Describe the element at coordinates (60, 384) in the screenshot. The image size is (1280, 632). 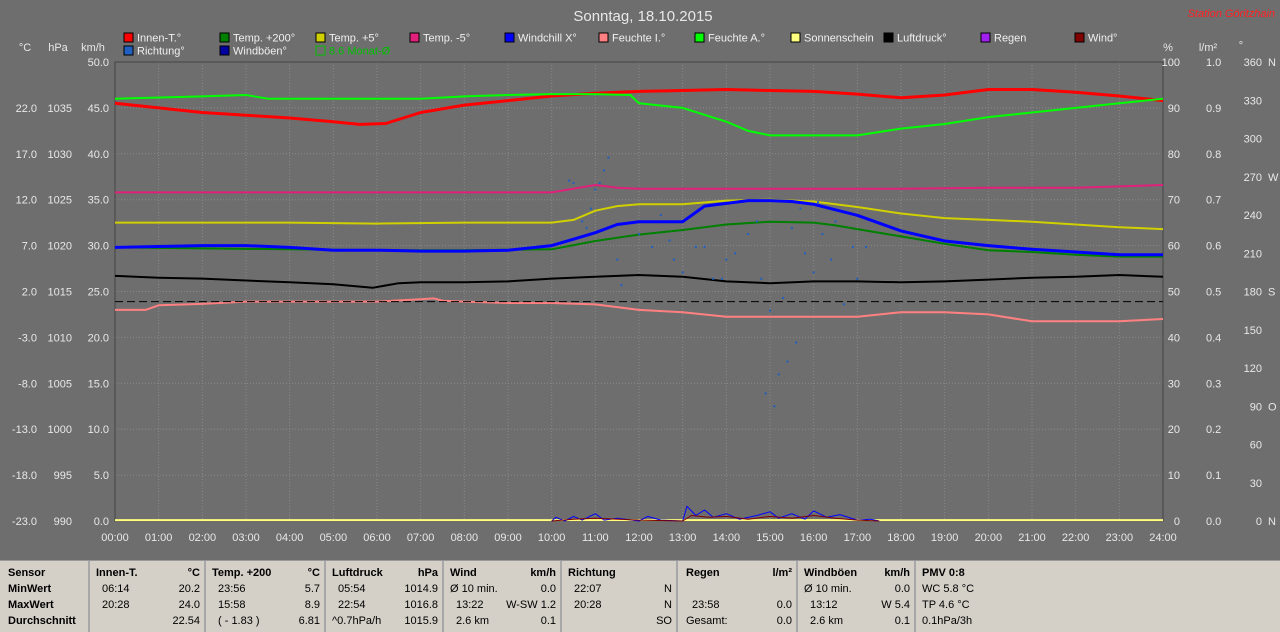
I see `tick-pressure: 1005` at that location.